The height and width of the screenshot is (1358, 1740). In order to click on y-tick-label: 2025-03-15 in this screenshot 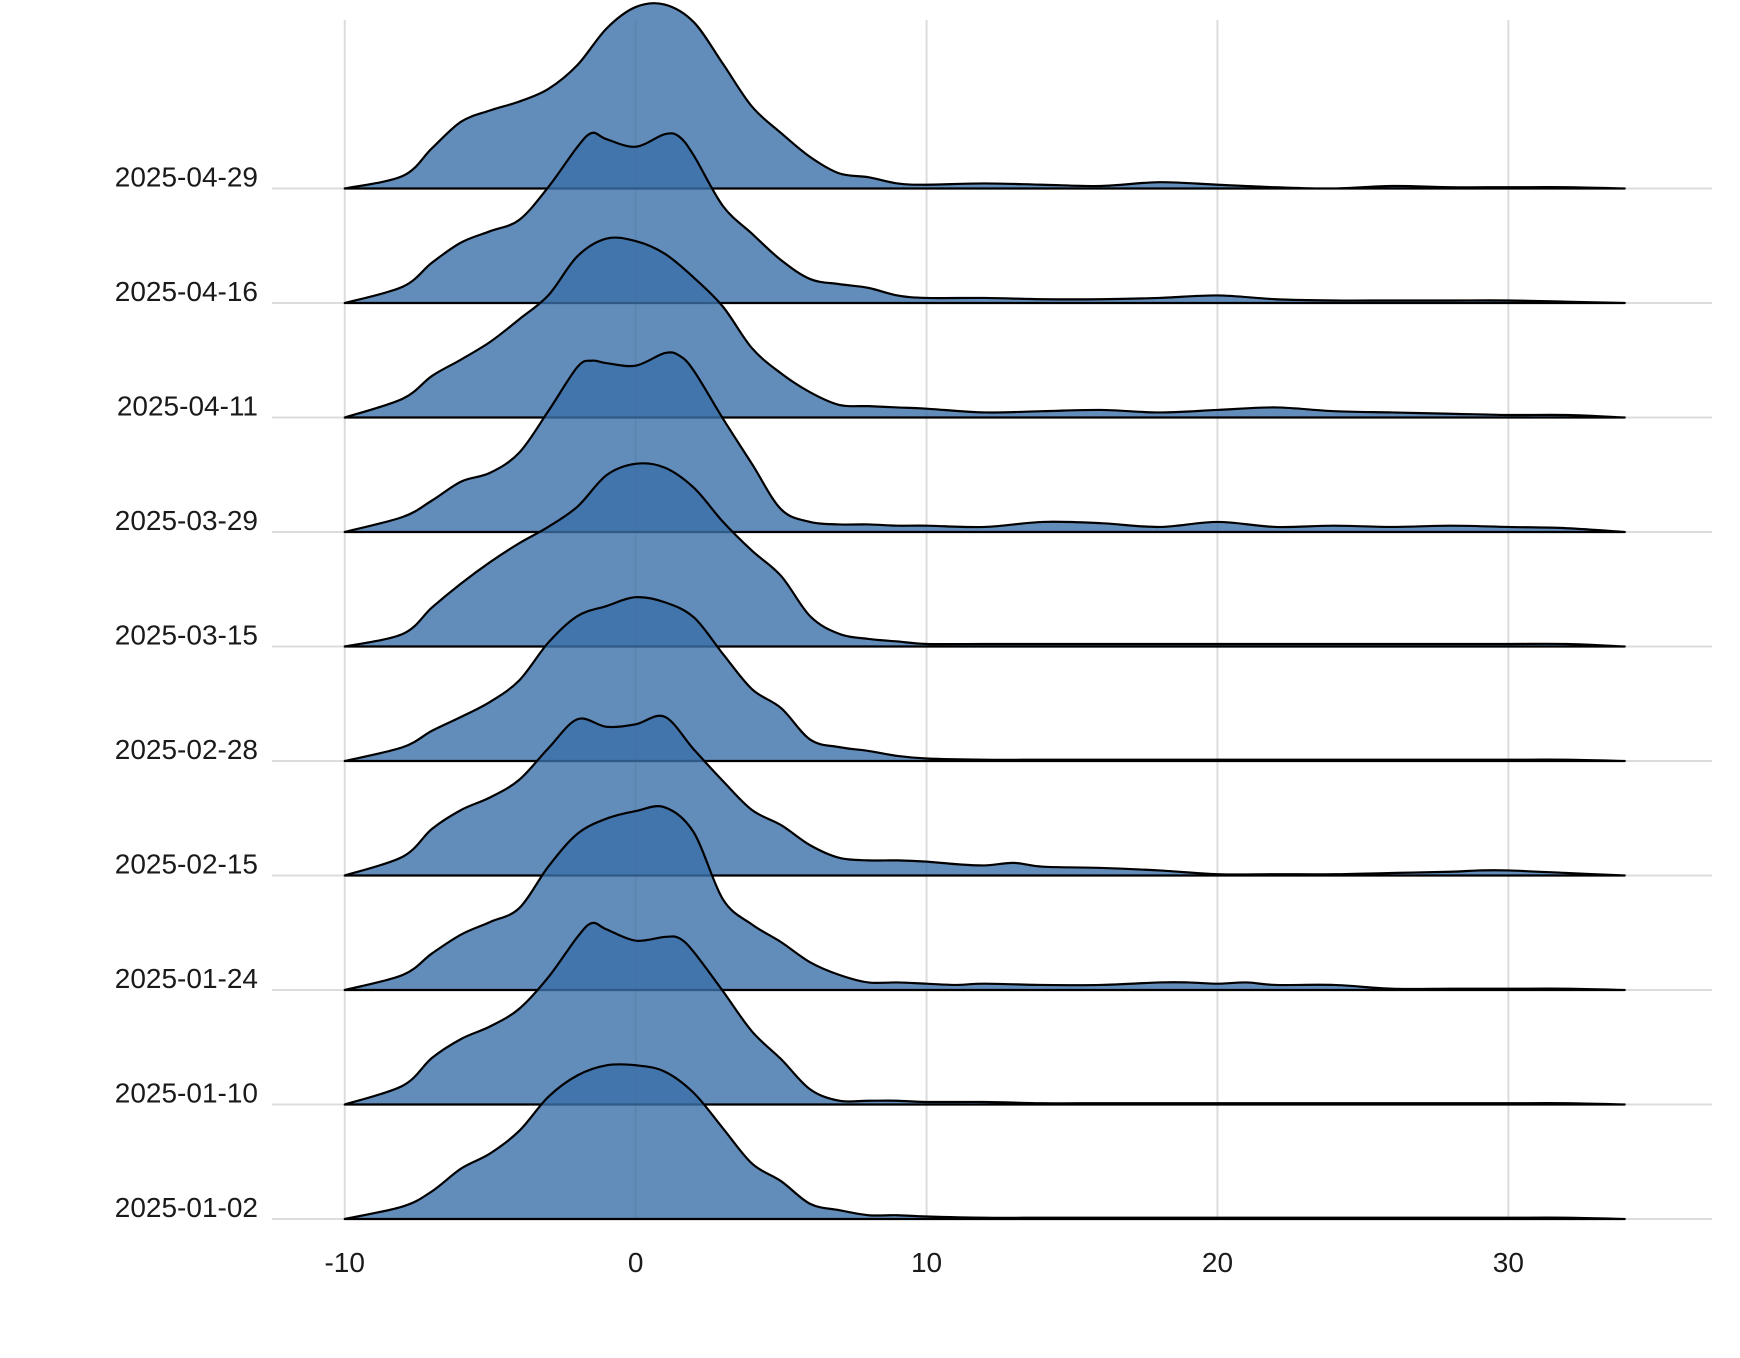, I will do `click(186, 635)`.